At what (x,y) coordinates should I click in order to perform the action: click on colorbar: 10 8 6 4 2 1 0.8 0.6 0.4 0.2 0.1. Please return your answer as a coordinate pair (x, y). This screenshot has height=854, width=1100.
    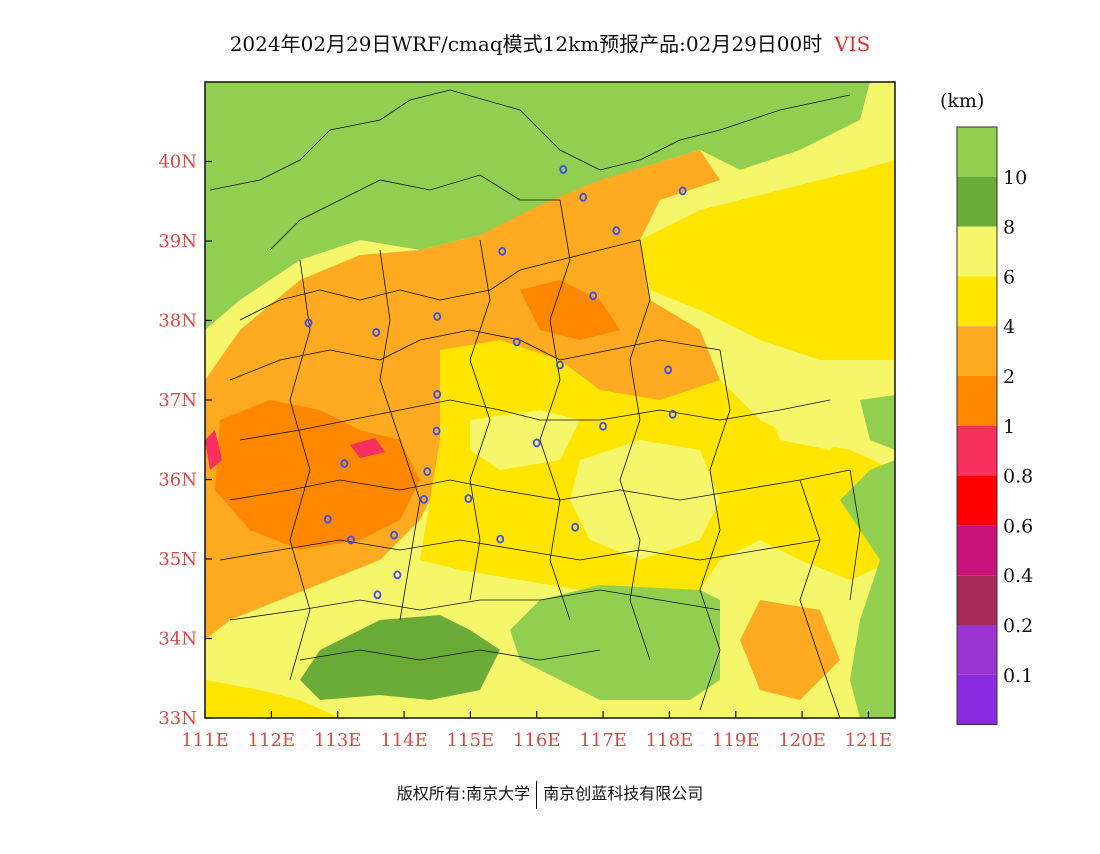
    Looking at the image, I should click on (994, 426).